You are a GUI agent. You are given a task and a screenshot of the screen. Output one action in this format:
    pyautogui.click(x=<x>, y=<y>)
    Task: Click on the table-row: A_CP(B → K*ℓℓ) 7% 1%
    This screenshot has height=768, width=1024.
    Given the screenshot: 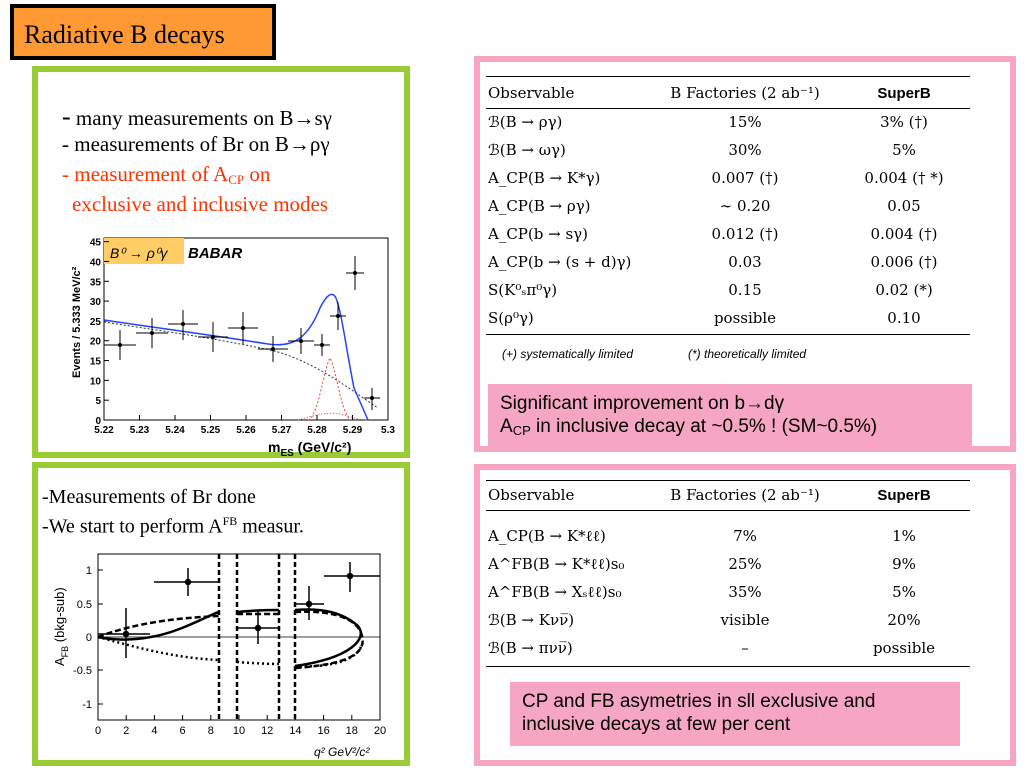 What is the action you would take?
    pyautogui.click(x=727, y=536)
    